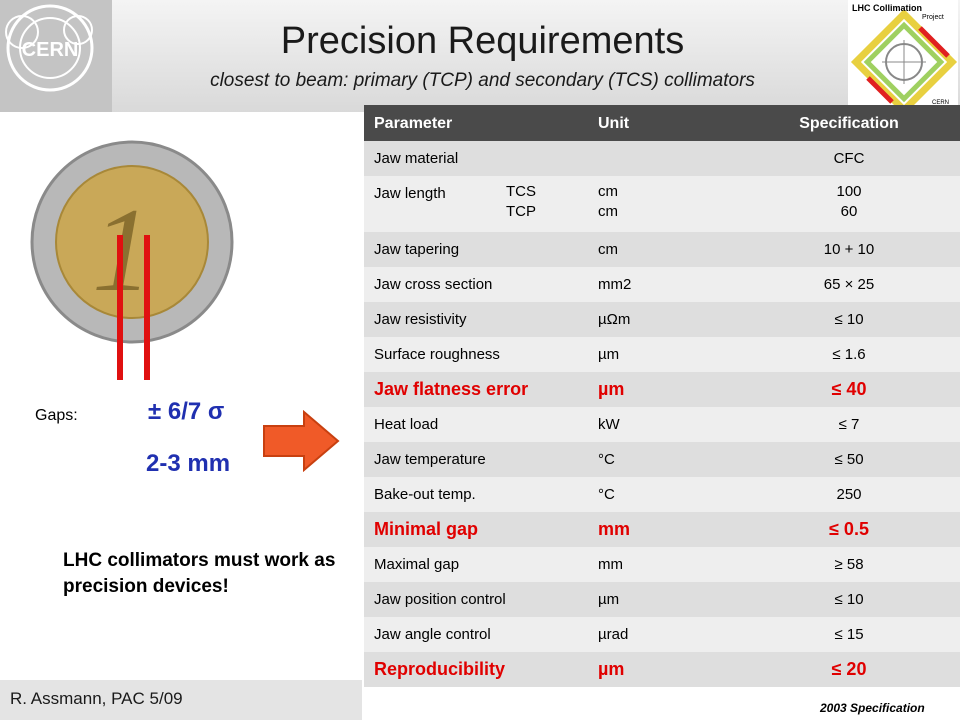  I want to click on cell-parameter: Jaw angle control, so click(432, 634).